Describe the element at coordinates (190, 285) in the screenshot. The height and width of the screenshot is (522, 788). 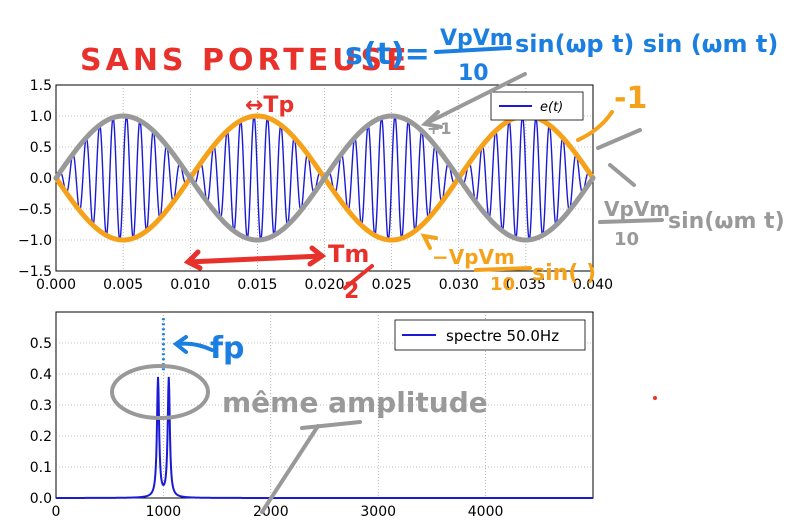
I see `top-x-tick-label: 0.010` at that location.